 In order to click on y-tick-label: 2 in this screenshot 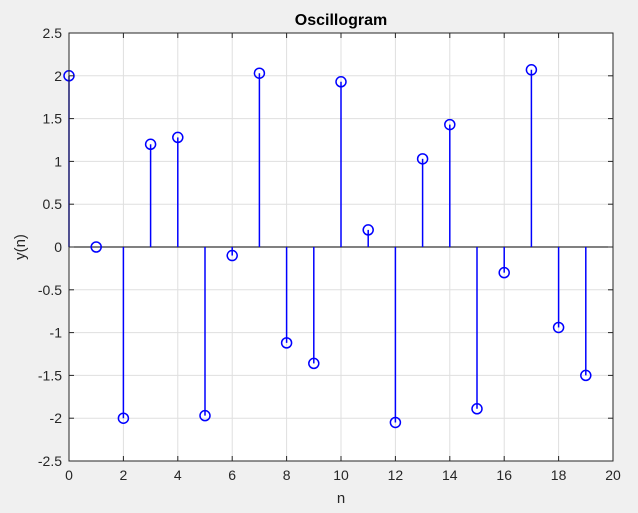, I will do `click(58, 76)`.